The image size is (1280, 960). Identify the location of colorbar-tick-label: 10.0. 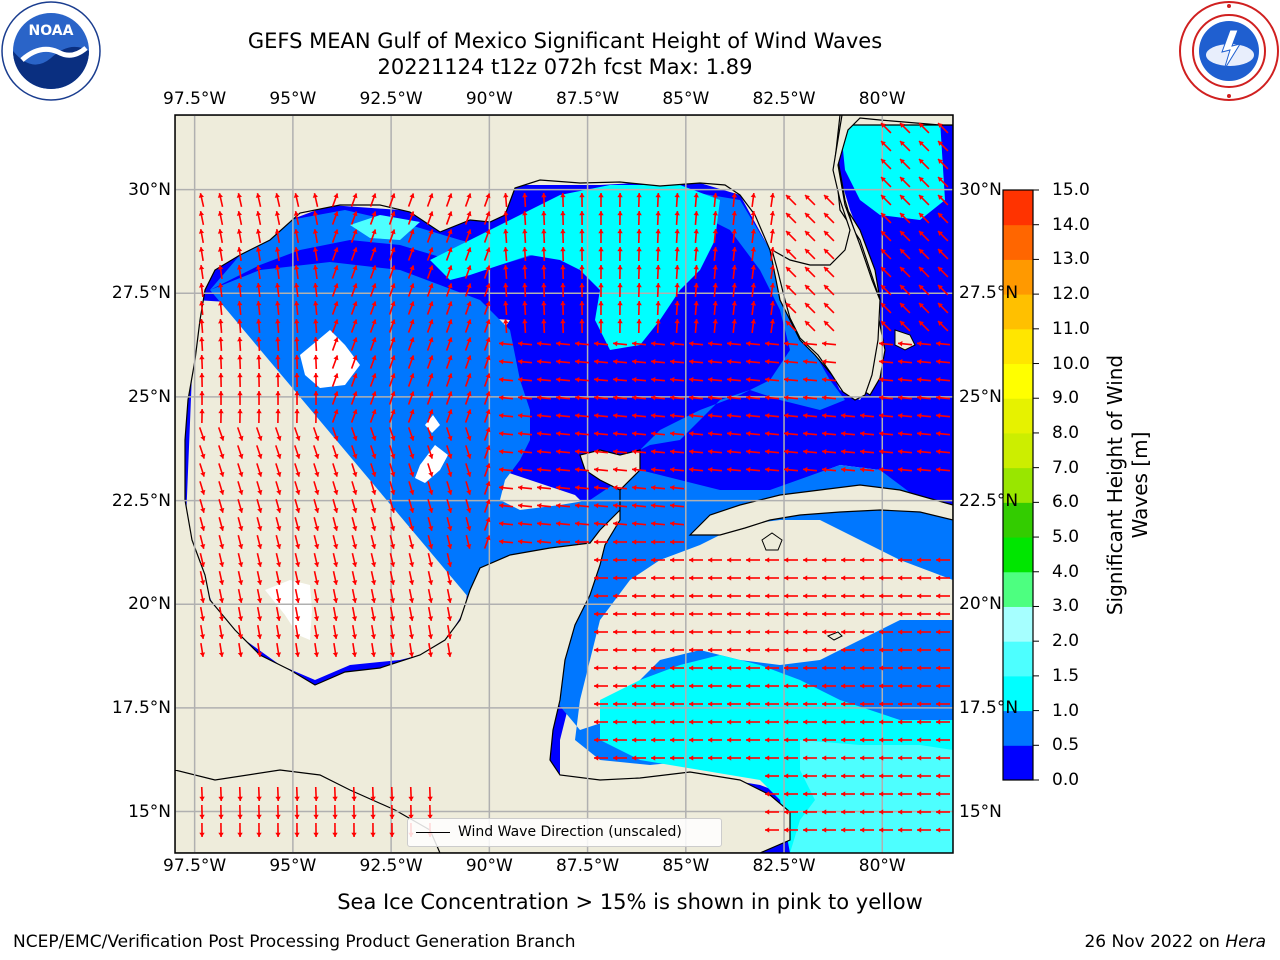
(1071, 363).